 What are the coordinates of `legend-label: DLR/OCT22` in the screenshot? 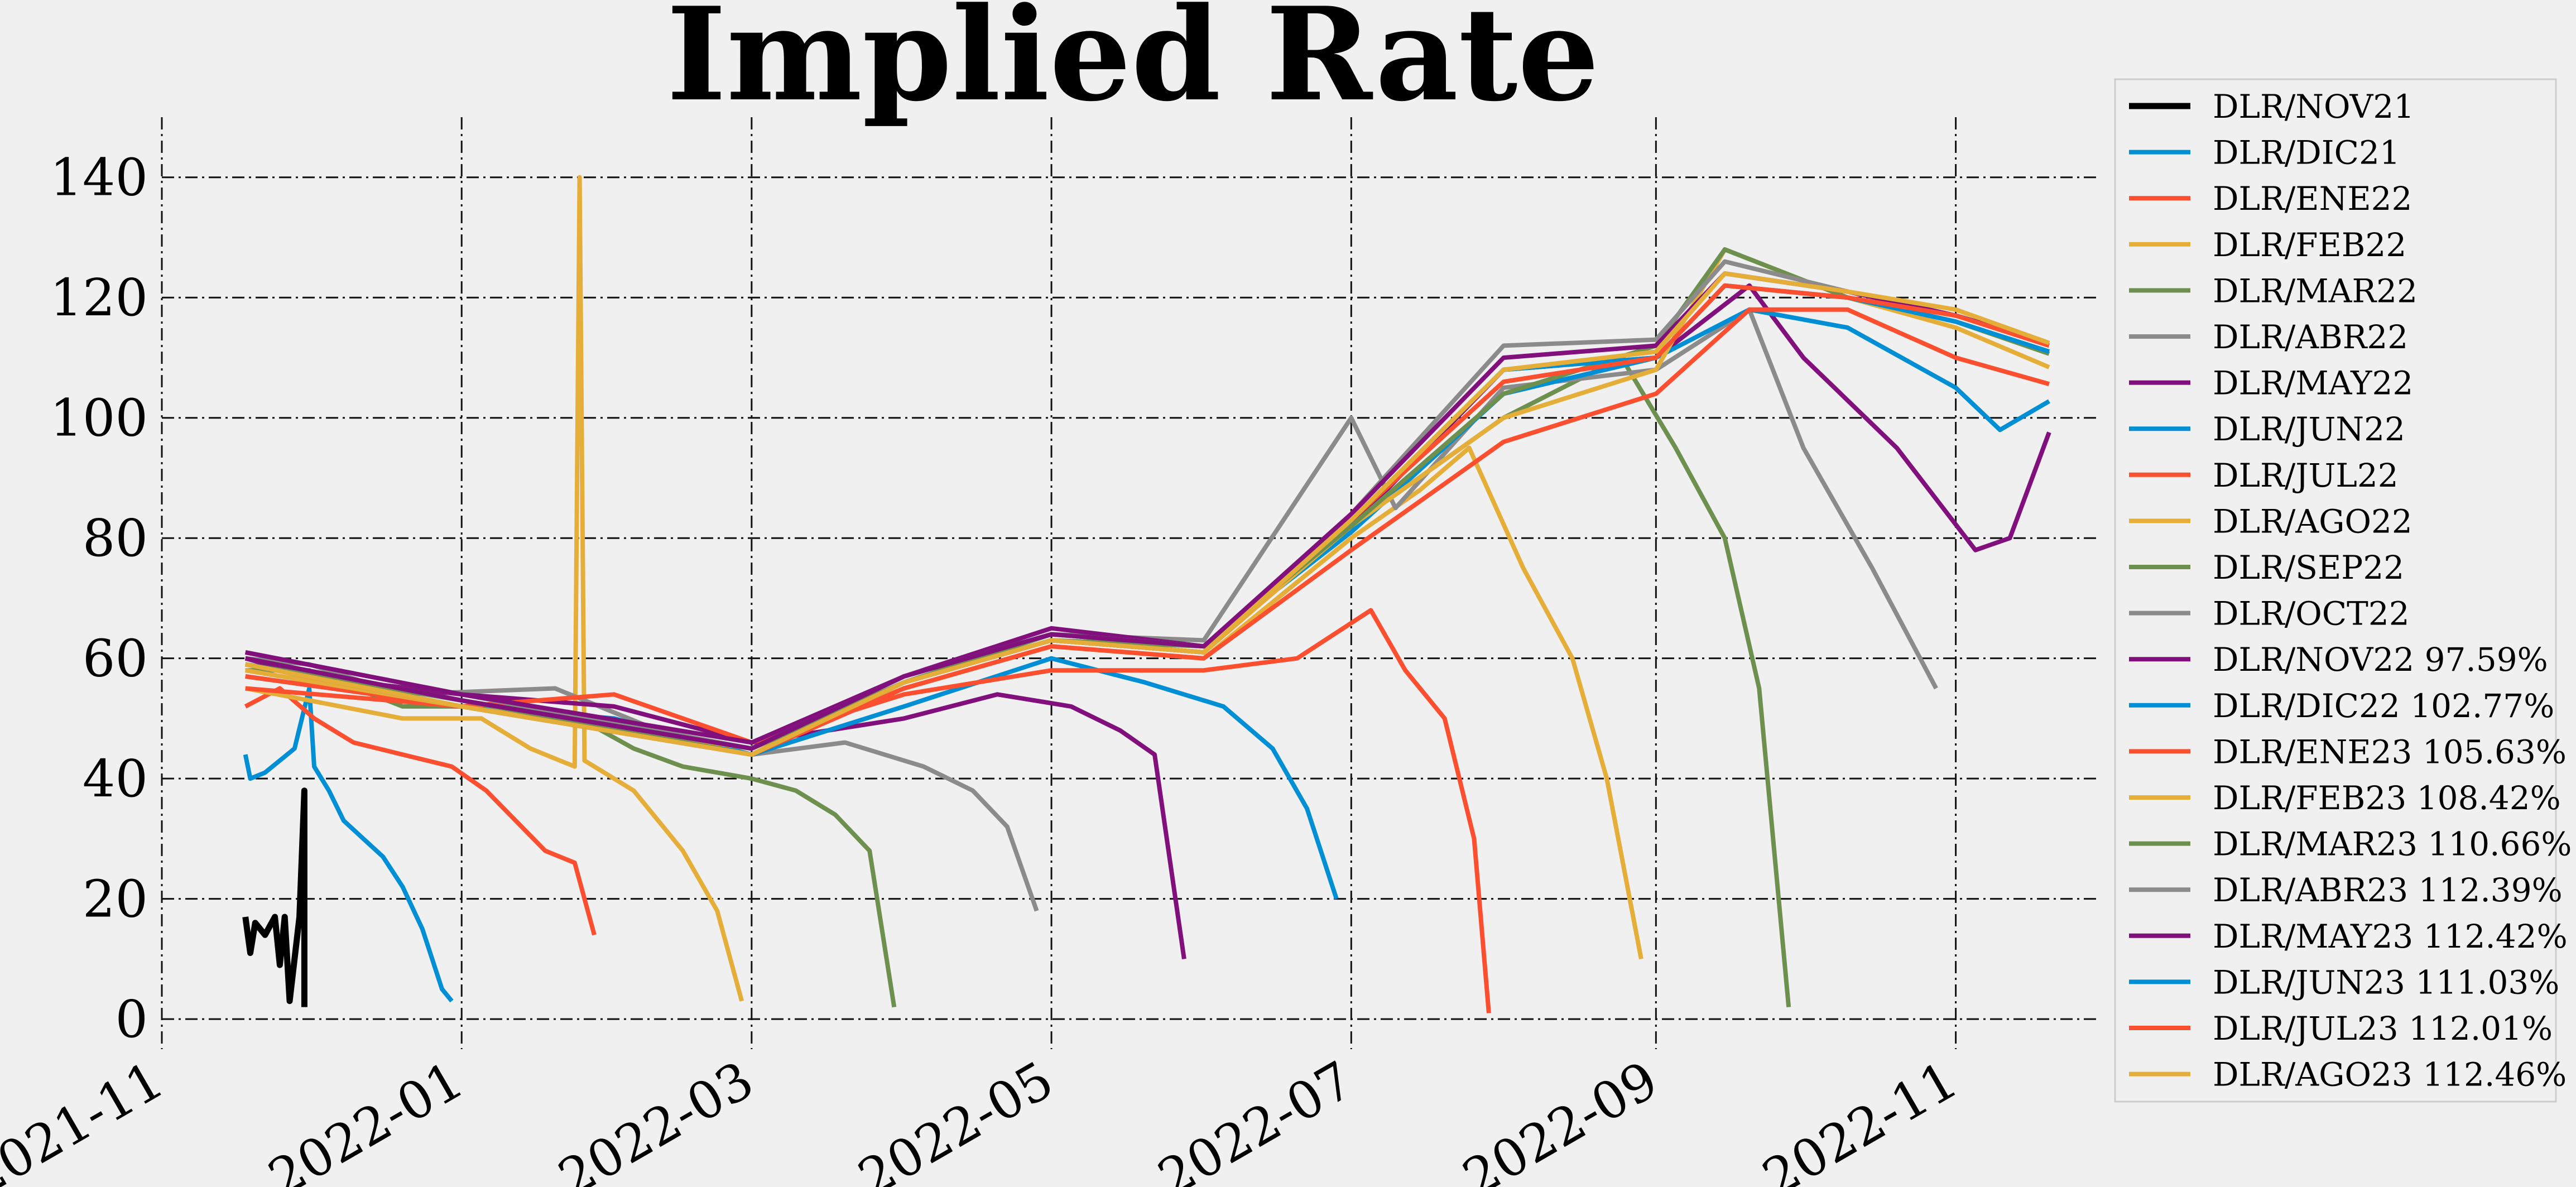 It's located at (2311, 614).